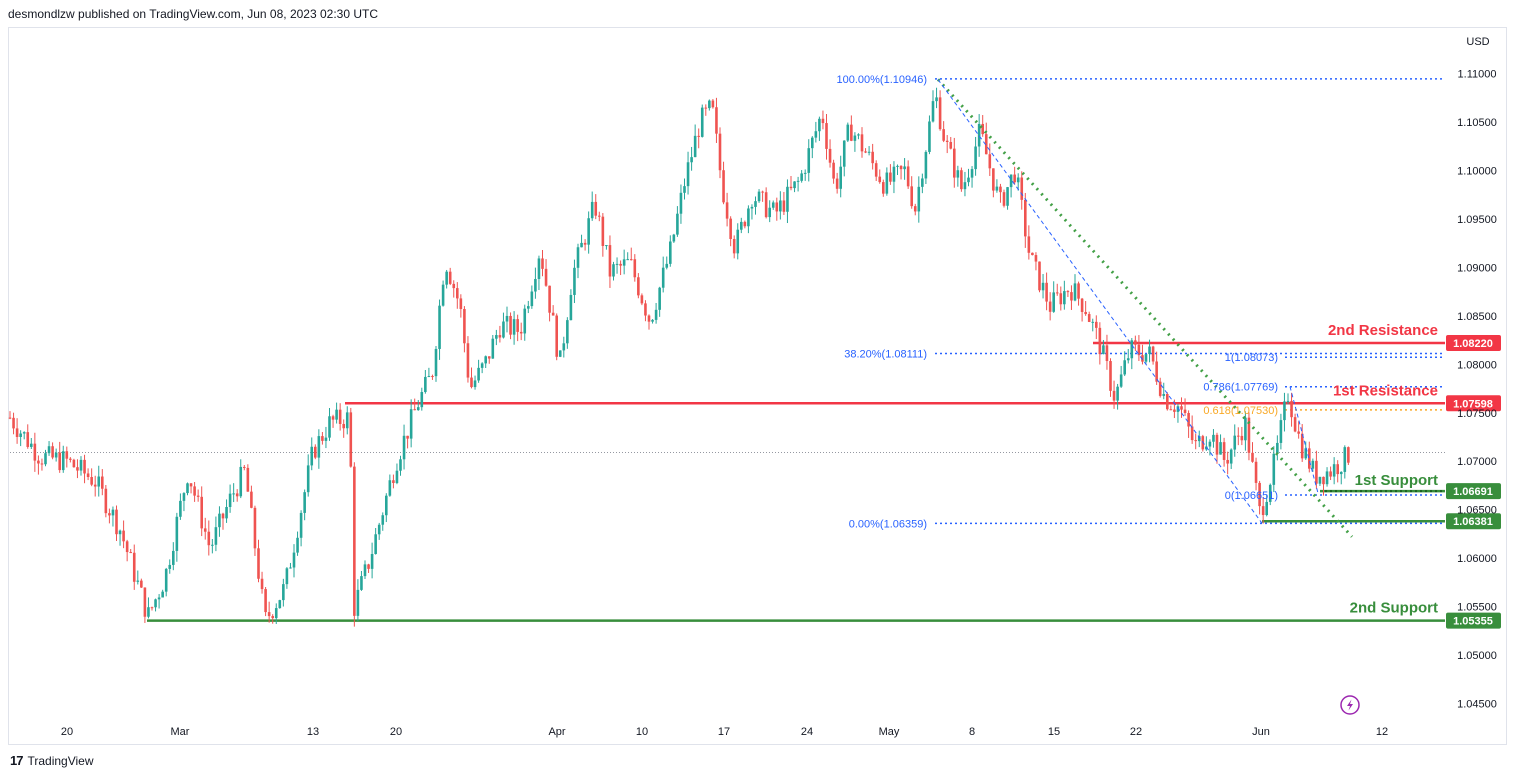 The width and height of the screenshot is (1517, 780). I want to click on price-tag: 1.05355, so click(1473, 620).